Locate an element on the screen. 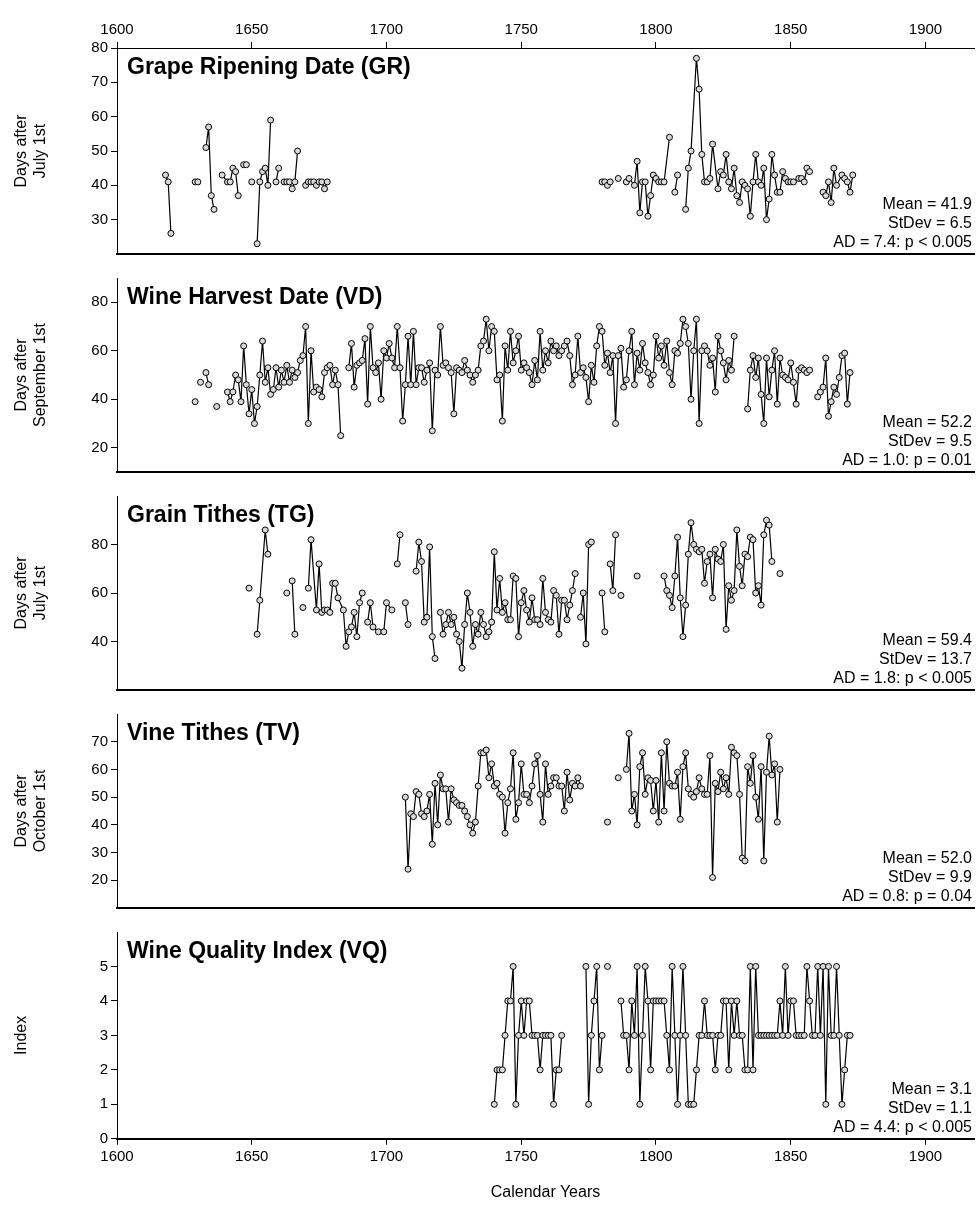 The height and width of the screenshot is (1213, 979). annotation: StDev = 9.9 is located at coordinates (930, 877).